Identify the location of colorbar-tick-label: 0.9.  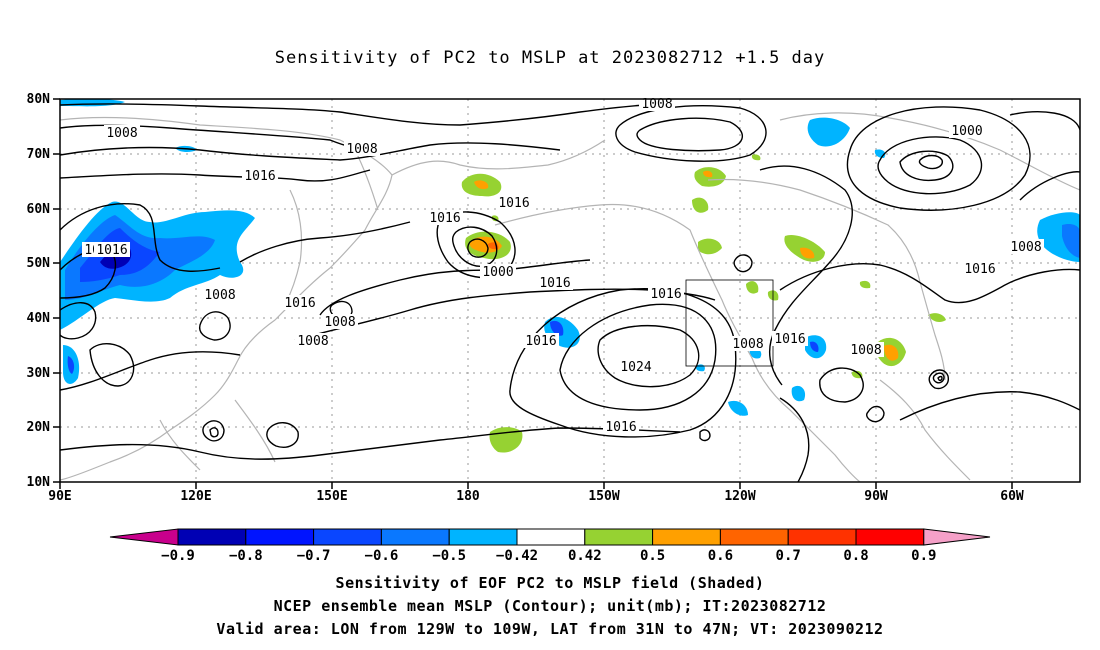
(923, 556).